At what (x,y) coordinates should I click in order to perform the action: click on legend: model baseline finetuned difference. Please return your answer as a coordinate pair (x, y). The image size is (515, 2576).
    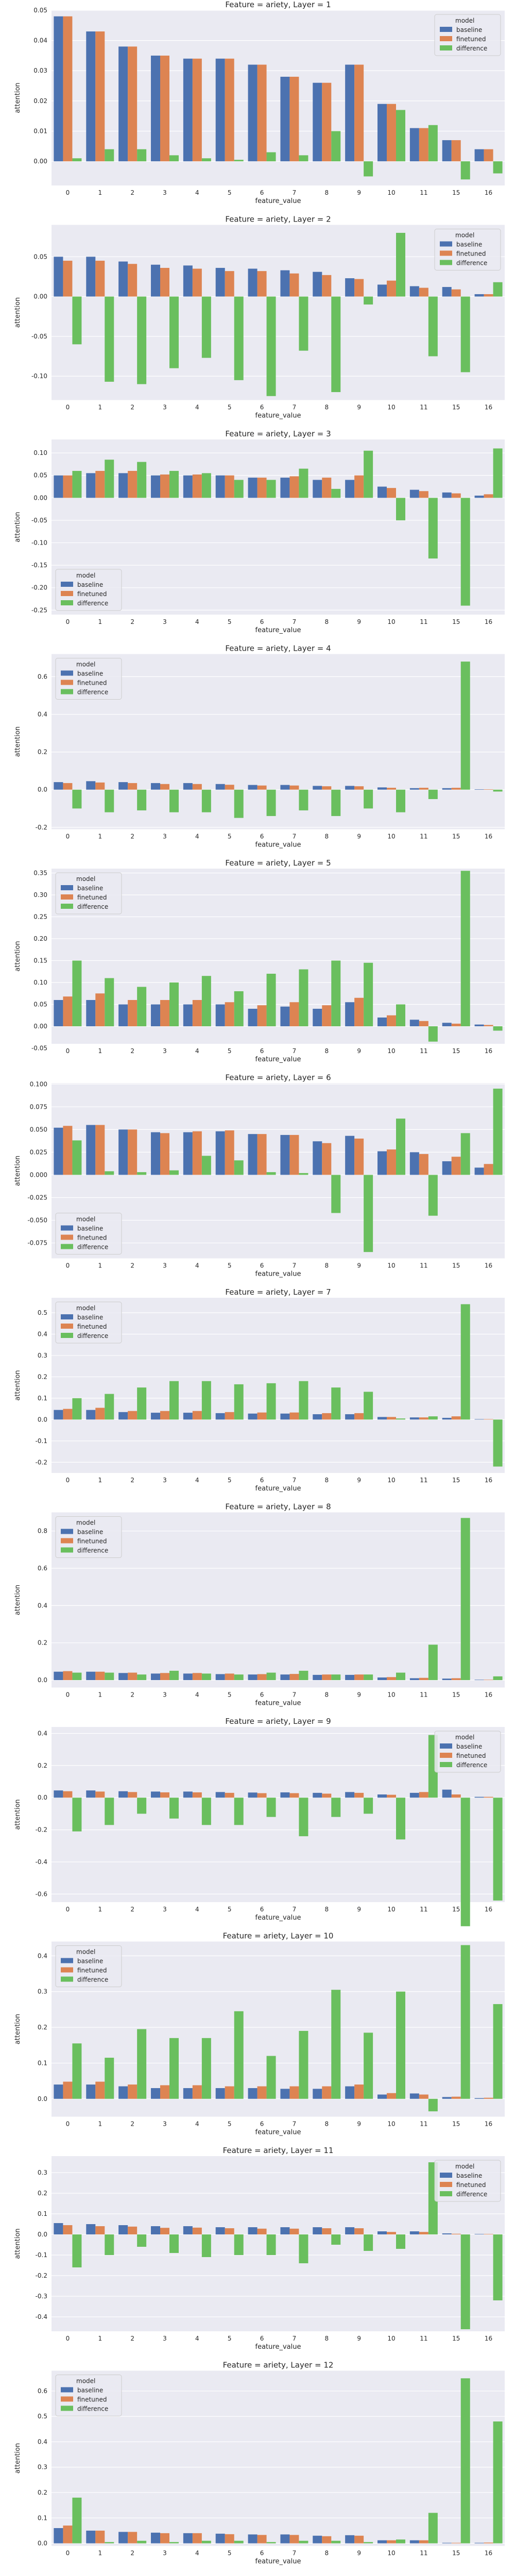
    Looking at the image, I should click on (88, 1966).